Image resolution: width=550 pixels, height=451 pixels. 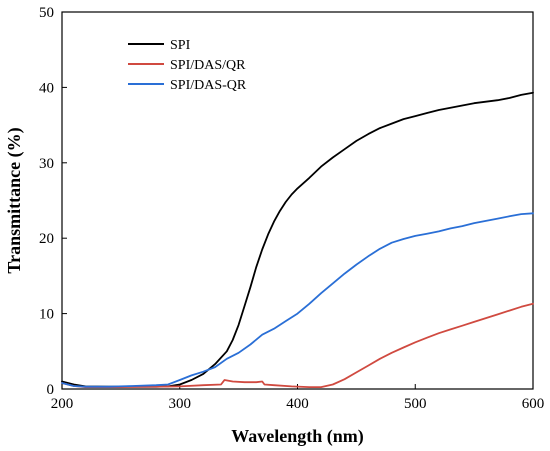 I want to click on x-tick-label: 300, so click(x=180, y=404).